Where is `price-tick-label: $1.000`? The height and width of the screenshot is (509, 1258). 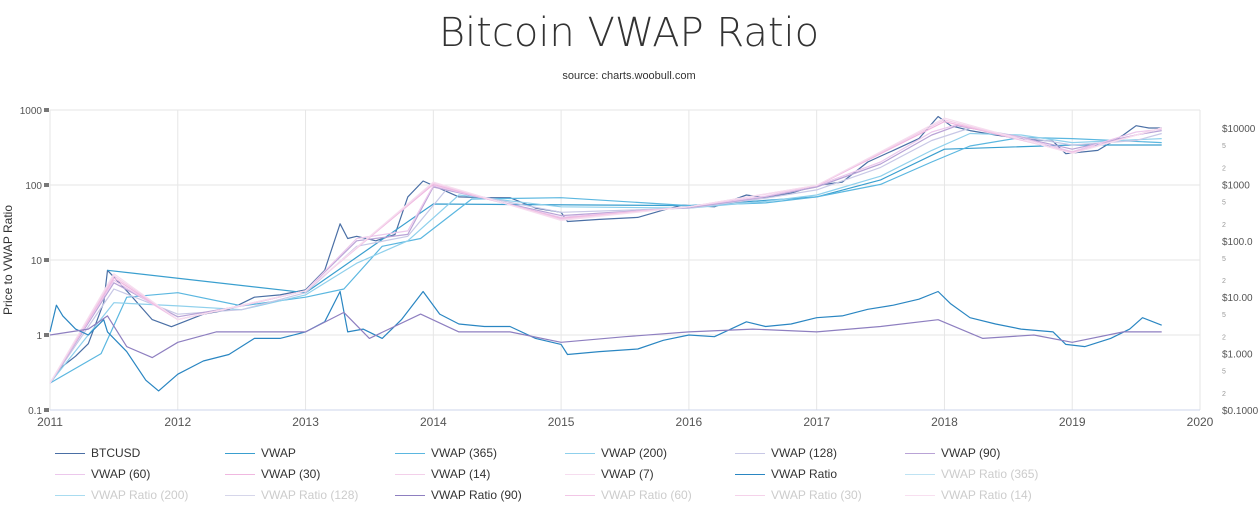 price-tick-label: $1.000 is located at coordinates (1237, 355).